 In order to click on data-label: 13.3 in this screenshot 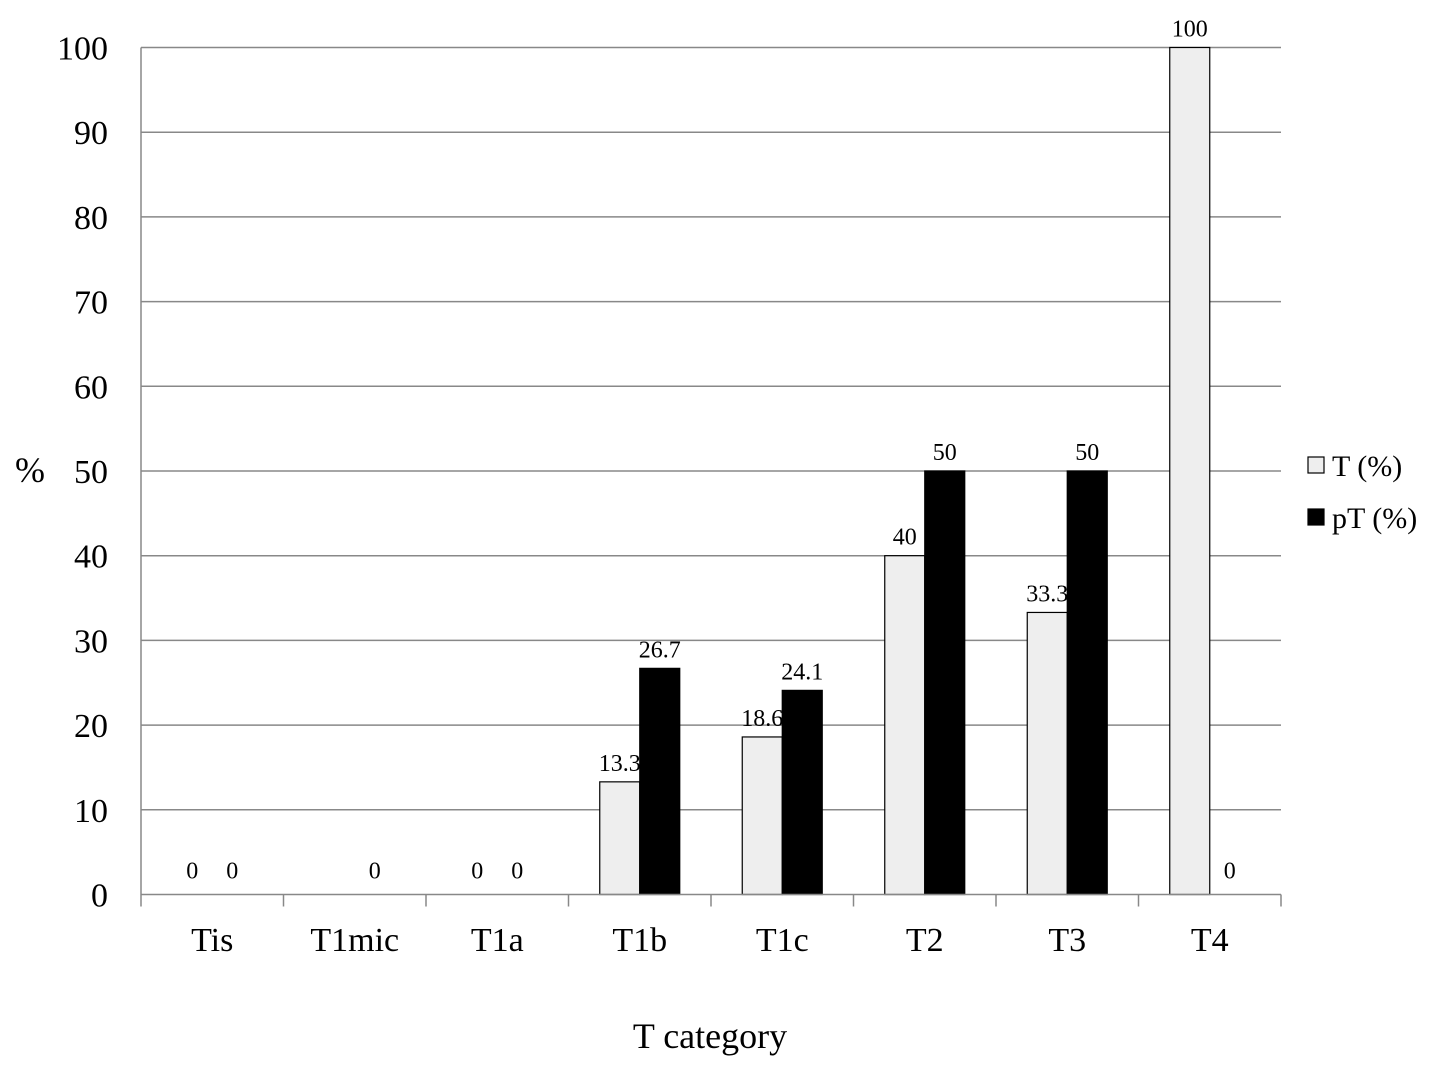, I will do `click(620, 764)`.